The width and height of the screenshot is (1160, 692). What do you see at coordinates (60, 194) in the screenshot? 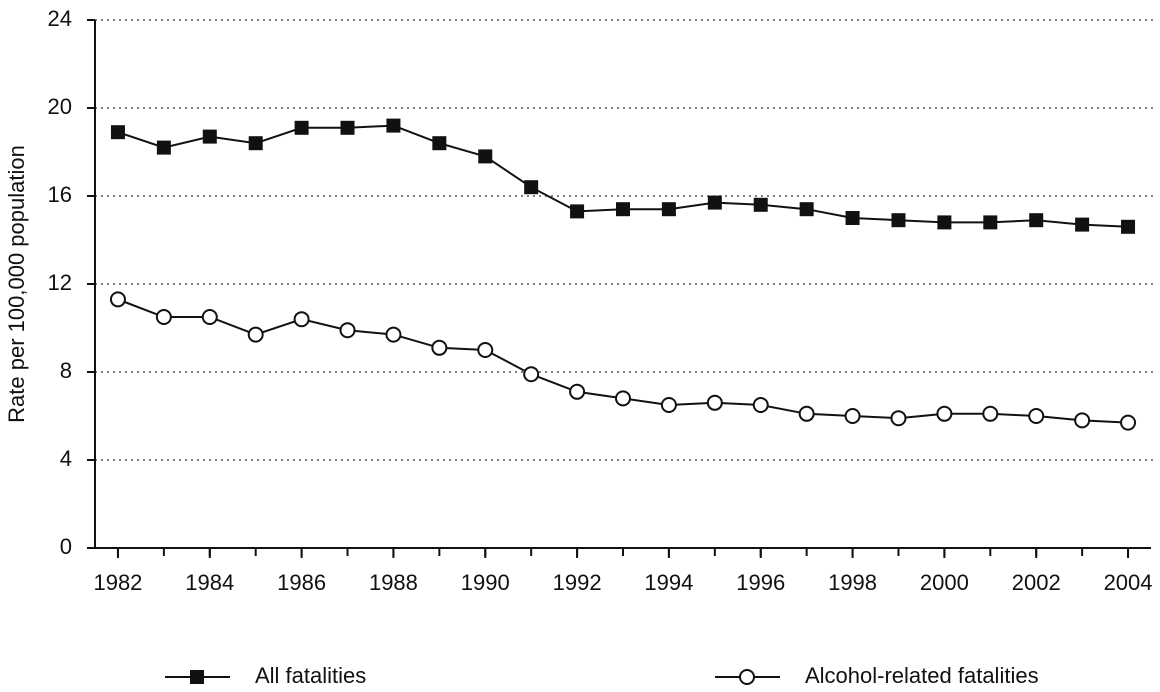
I see `y-tick-label: 16` at bounding box center [60, 194].